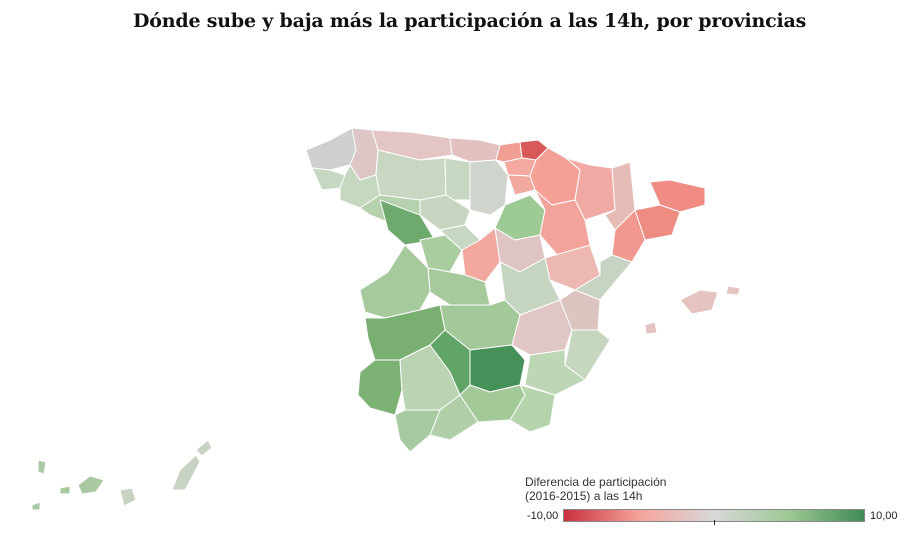 The height and width of the screenshot is (539, 907). I want to click on province-cadiz, so click(417, 431).